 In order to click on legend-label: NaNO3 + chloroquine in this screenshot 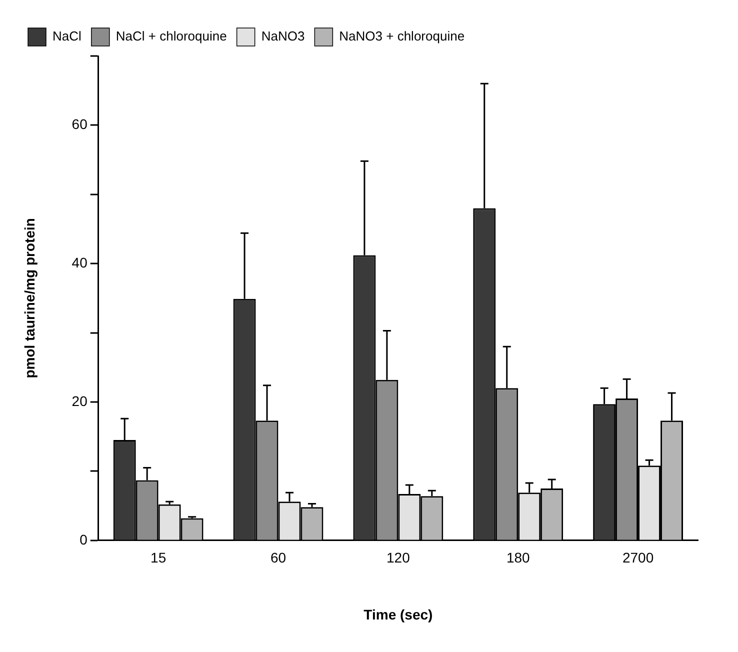, I will do `click(402, 36)`.